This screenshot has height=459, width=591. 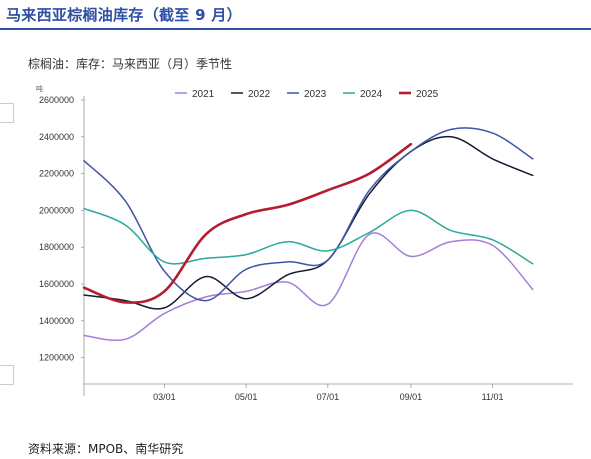 What do you see at coordinates (56, 247) in the screenshot?
I see `y-tick-label: 1800000` at bounding box center [56, 247].